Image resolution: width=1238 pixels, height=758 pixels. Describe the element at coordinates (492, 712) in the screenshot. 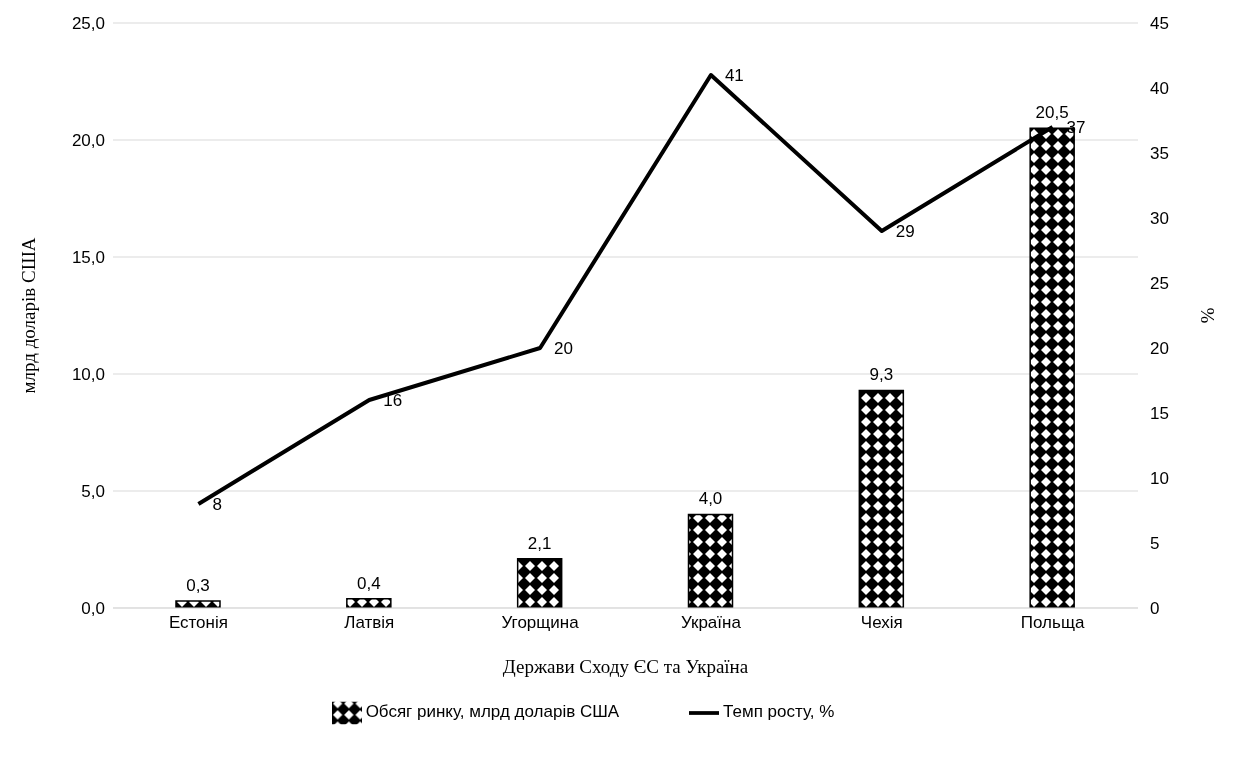

I see `legend-label: Обсяг ринку, млрд доларів США` at that location.